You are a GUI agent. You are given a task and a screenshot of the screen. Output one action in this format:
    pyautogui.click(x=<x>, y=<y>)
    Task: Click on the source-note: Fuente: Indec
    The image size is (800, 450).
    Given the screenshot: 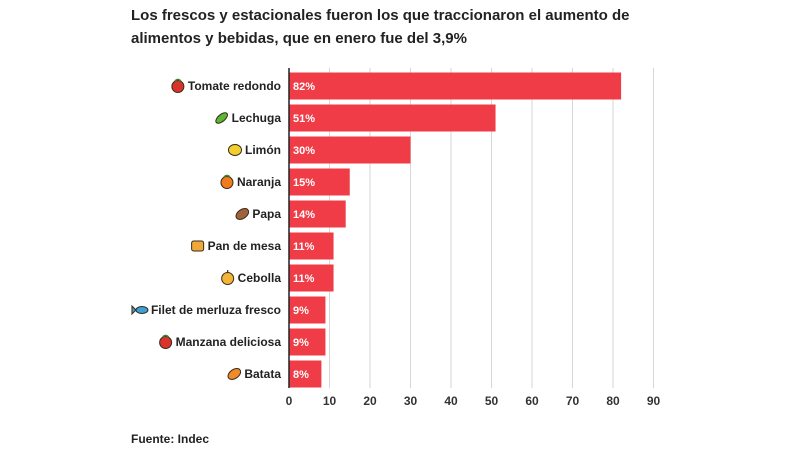 What is the action you would take?
    pyautogui.click(x=170, y=439)
    